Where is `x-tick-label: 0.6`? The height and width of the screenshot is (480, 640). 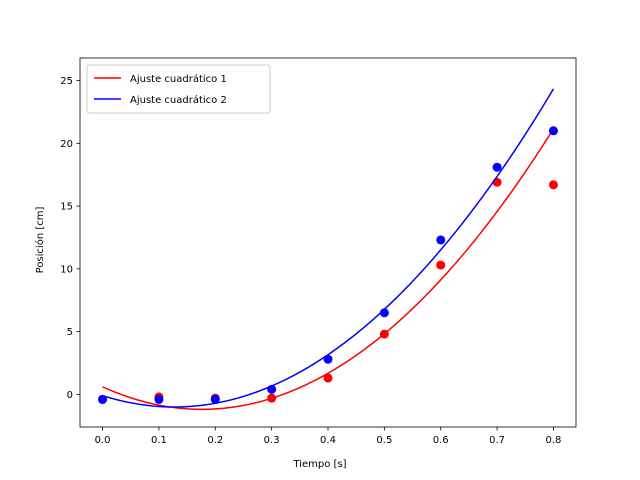
x-tick-label: 0.6 is located at coordinates (441, 440).